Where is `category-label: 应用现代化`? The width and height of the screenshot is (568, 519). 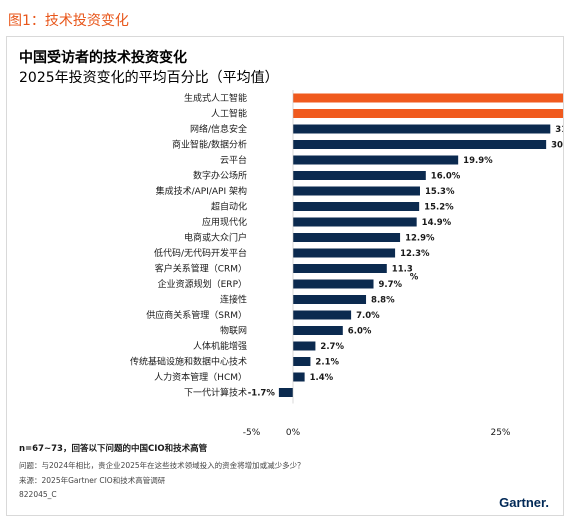
category-label: 应用现代化 is located at coordinates (224, 222).